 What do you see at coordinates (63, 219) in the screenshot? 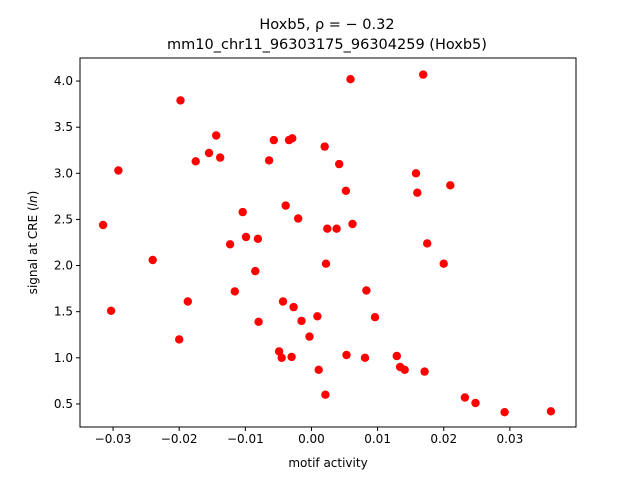
I see `y-tick-label: 2.5` at bounding box center [63, 219].